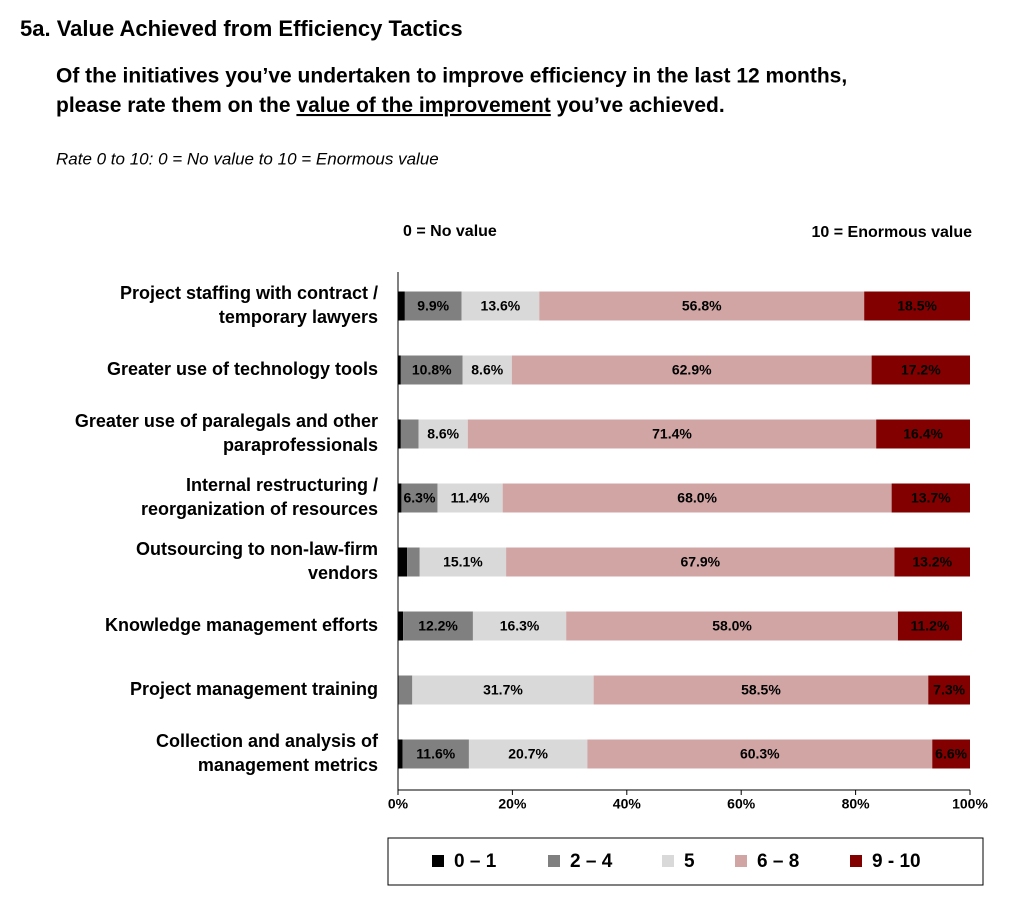 Image resolution: width=1024 pixels, height=908 pixels. I want to click on data-label: 13.2%, so click(932, 562).